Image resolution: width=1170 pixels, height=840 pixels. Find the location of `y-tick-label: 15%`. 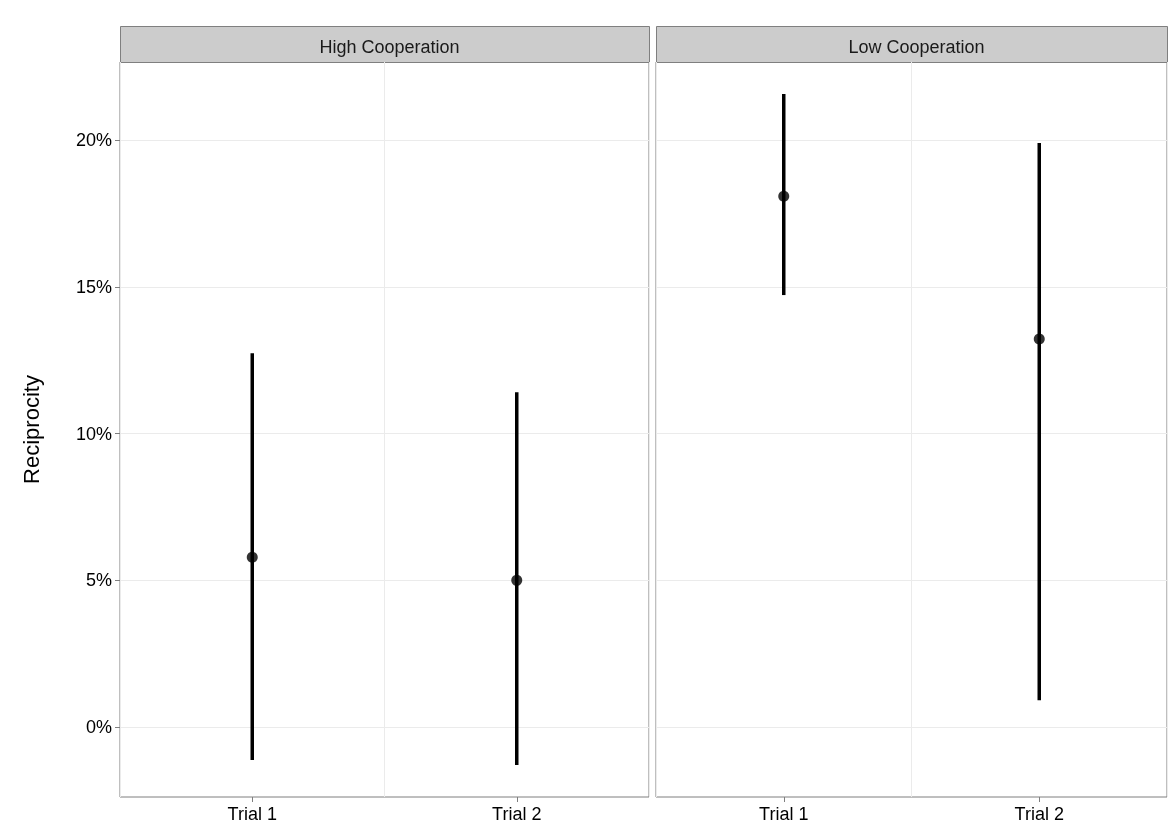

y-tick-label: 15% is located at coordinates (93, 286).